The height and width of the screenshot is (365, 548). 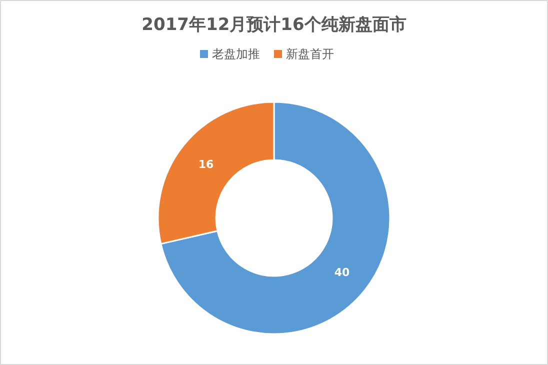 What do you see at coordinates (310, 54) in the screenshot?
I see `legend-label: 新盘首开` at bounding box center [310, 54].